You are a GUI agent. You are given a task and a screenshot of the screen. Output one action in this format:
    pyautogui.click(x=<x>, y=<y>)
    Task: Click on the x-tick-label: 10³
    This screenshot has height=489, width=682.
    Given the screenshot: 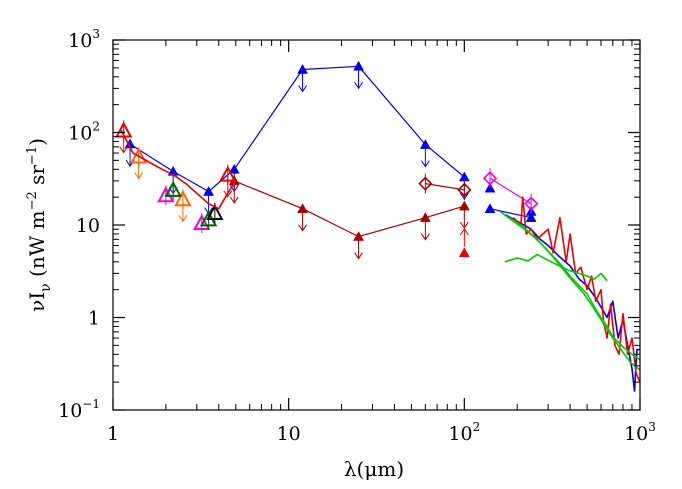 What is the action you would take?
    pyautogui.click(x=640, y=432)
    